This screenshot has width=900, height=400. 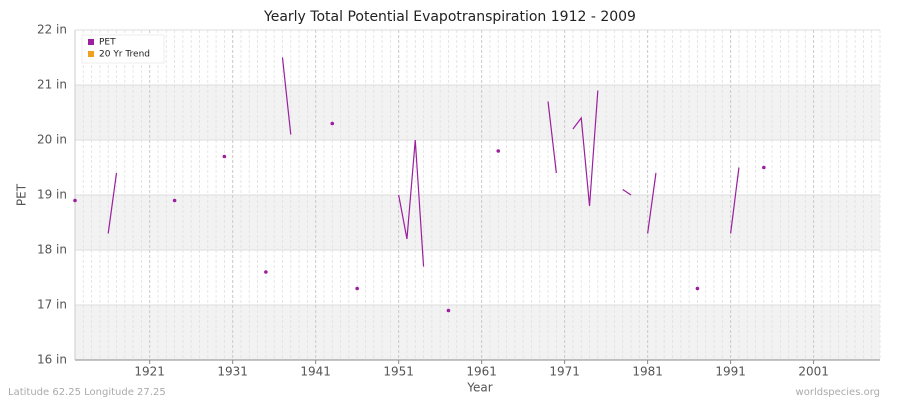 What do you see at coordinates (52, 250) in the screenshot?
I see `y-tick-label: 18 in` at bounding box center [52, 250].